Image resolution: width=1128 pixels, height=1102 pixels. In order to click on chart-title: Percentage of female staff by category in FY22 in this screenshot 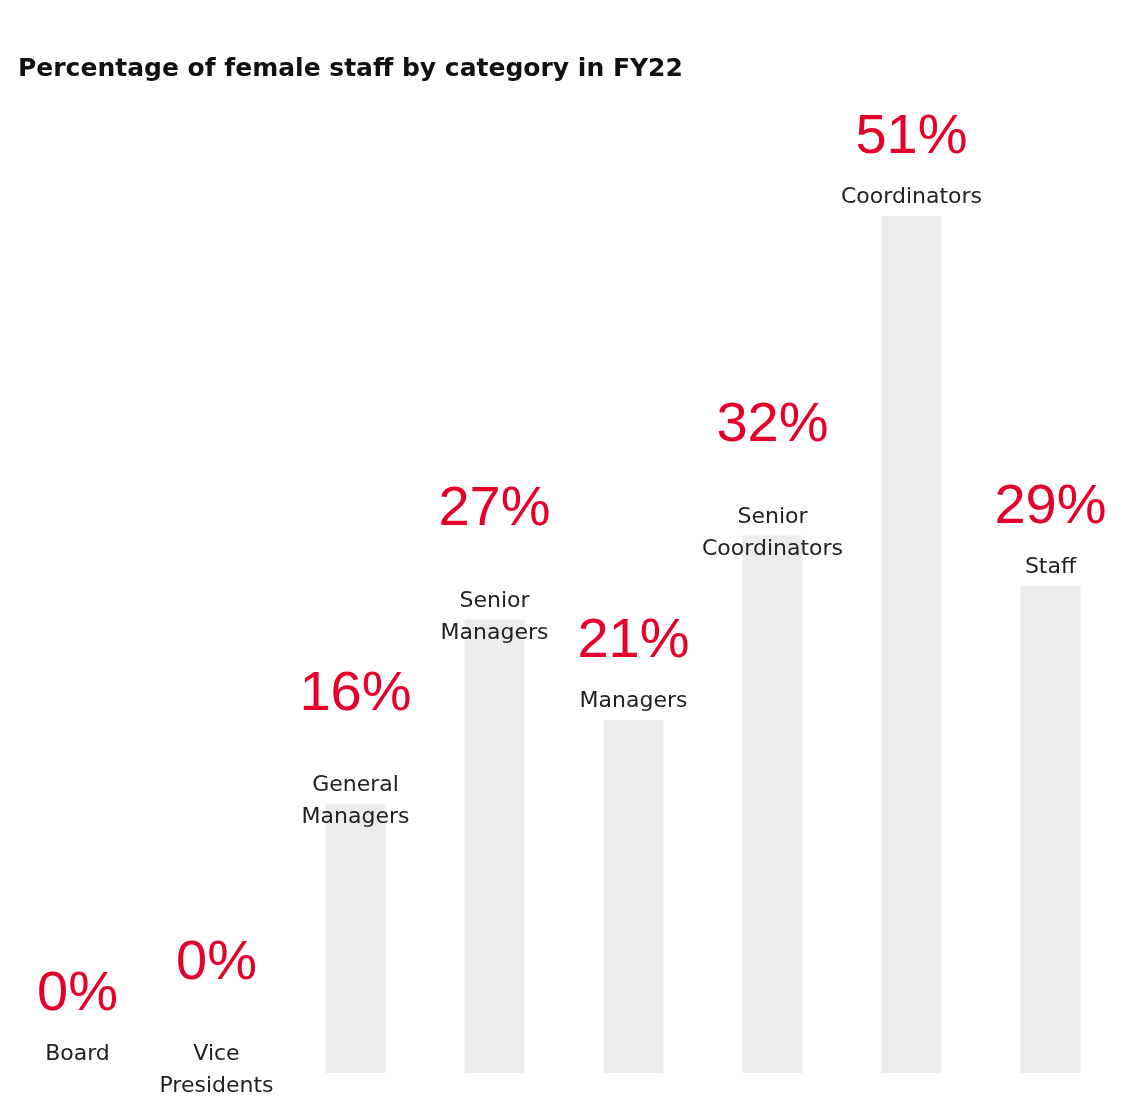, I will do `click(350, 67)`.